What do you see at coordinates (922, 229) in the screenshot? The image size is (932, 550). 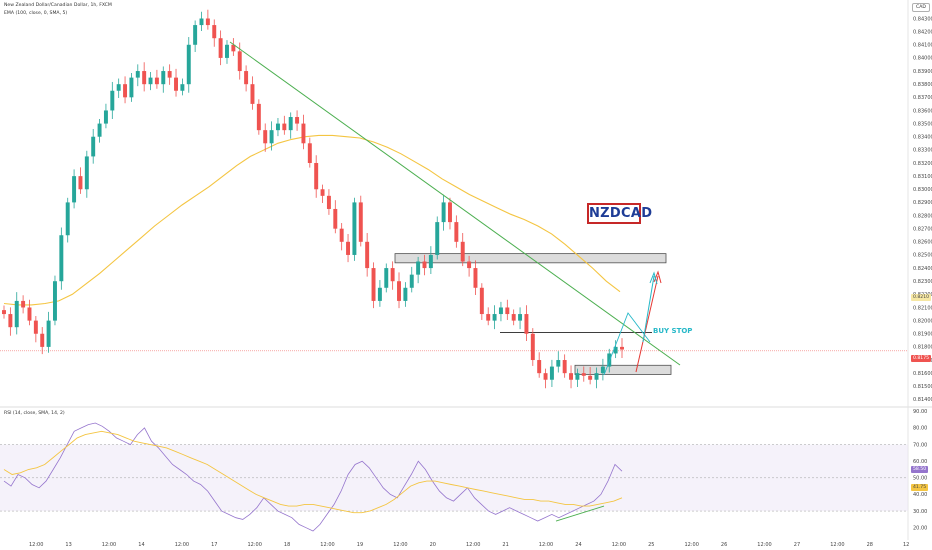 I see `price-tick-label: 0.82700` at bounding box center [922, 229].